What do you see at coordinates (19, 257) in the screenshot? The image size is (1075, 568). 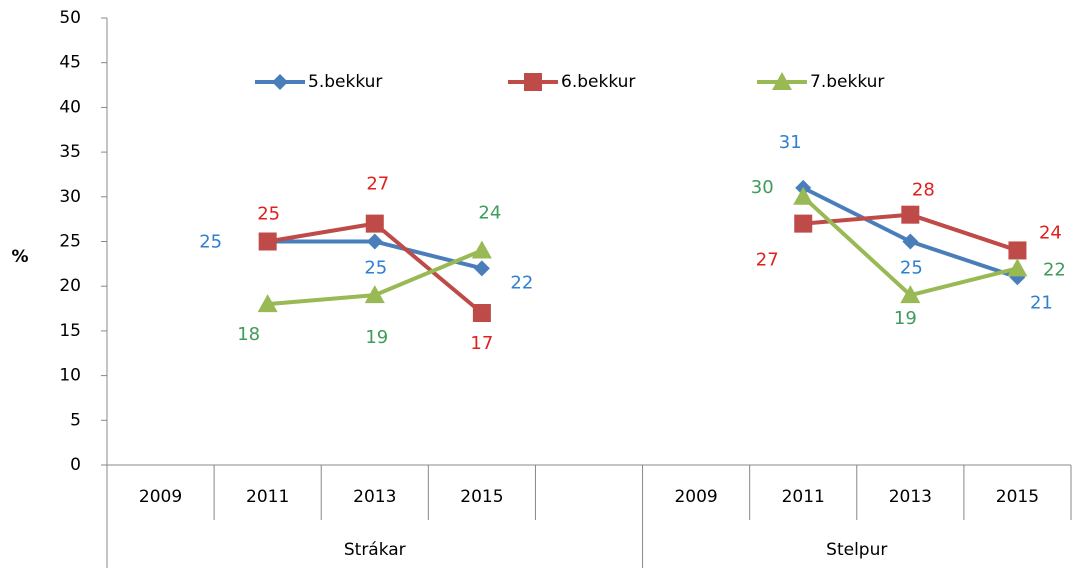 I see `y-axis-label: %` at bounding box center [19, 257].